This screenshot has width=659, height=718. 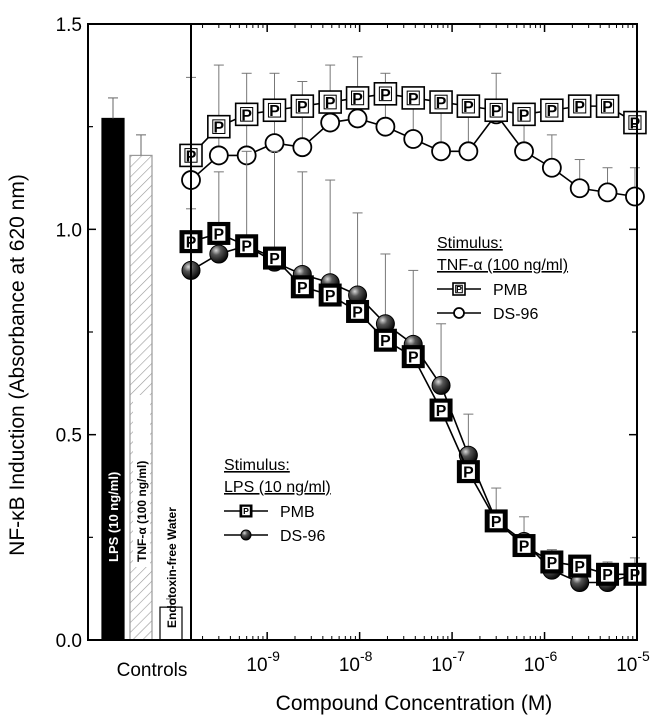 What do you see at coordinates (297, 512) in the screenshot?
I see `legend-item-label: PMB` at bounding box center [297, 512].